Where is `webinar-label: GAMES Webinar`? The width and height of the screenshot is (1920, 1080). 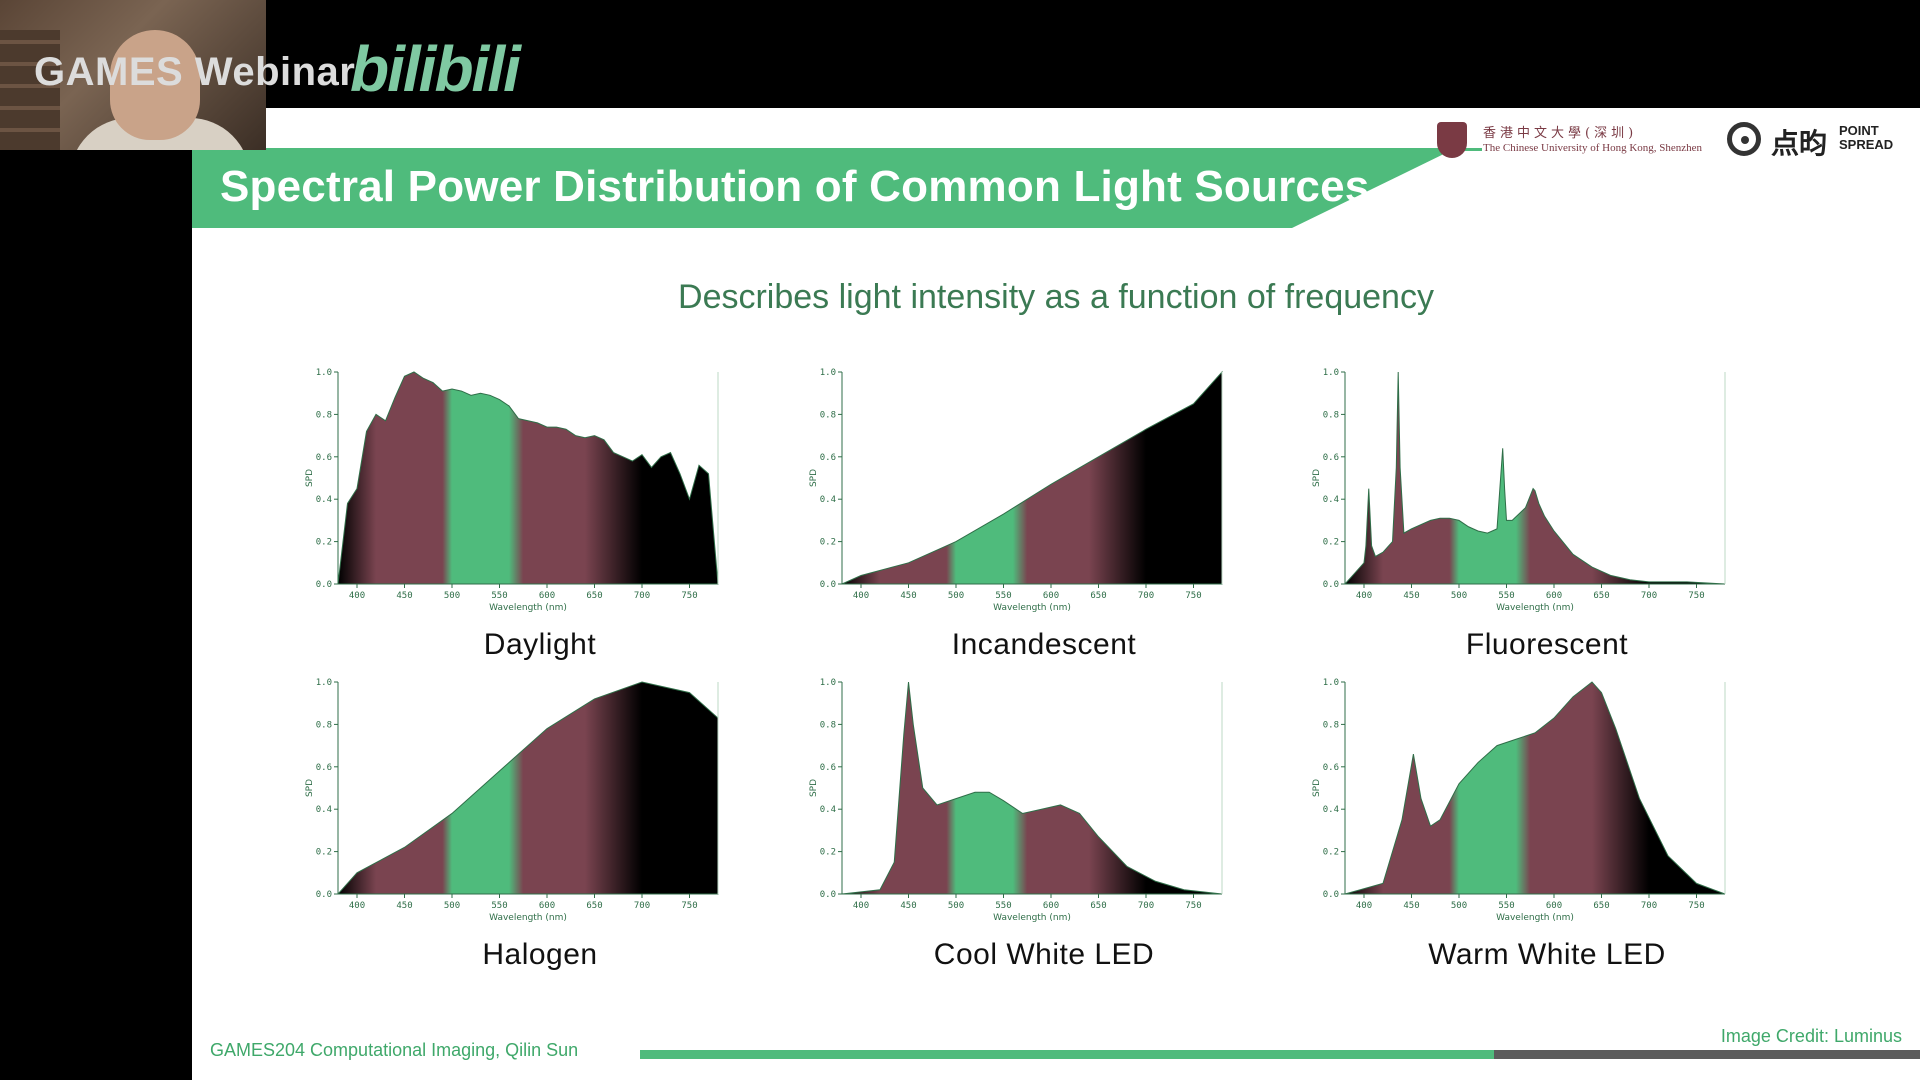
webinar-label: GAMES Webinar is located at coordinates (195, 72).